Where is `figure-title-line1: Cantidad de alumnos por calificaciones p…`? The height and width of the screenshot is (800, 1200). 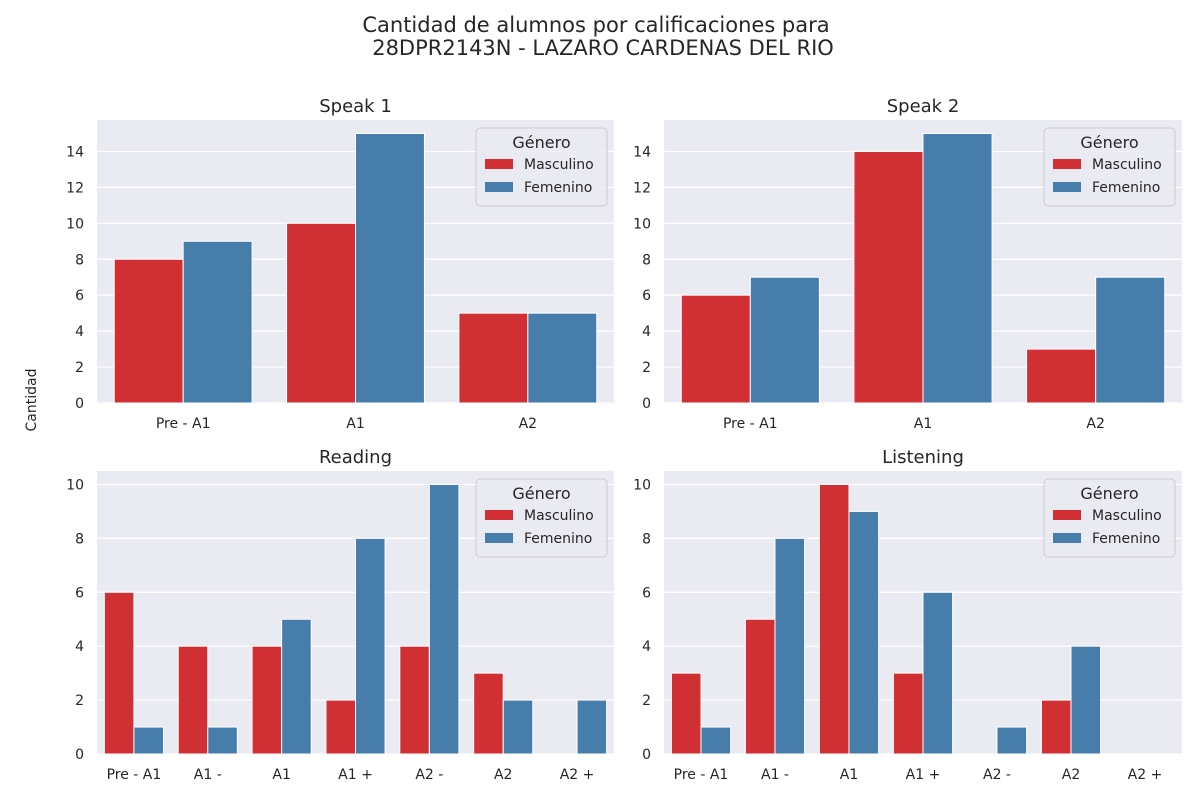 figure-title-line1: Cantidad de alumnos por calificaciones p… is located at coordinates (595, 25).